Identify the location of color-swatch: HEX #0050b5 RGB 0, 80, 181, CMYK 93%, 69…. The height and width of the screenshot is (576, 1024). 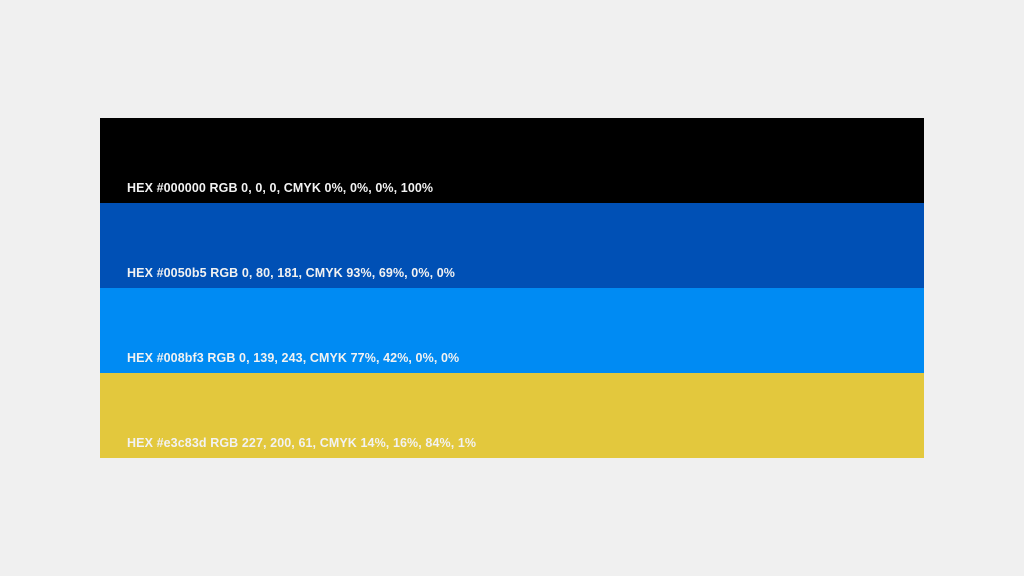
(512, 245).